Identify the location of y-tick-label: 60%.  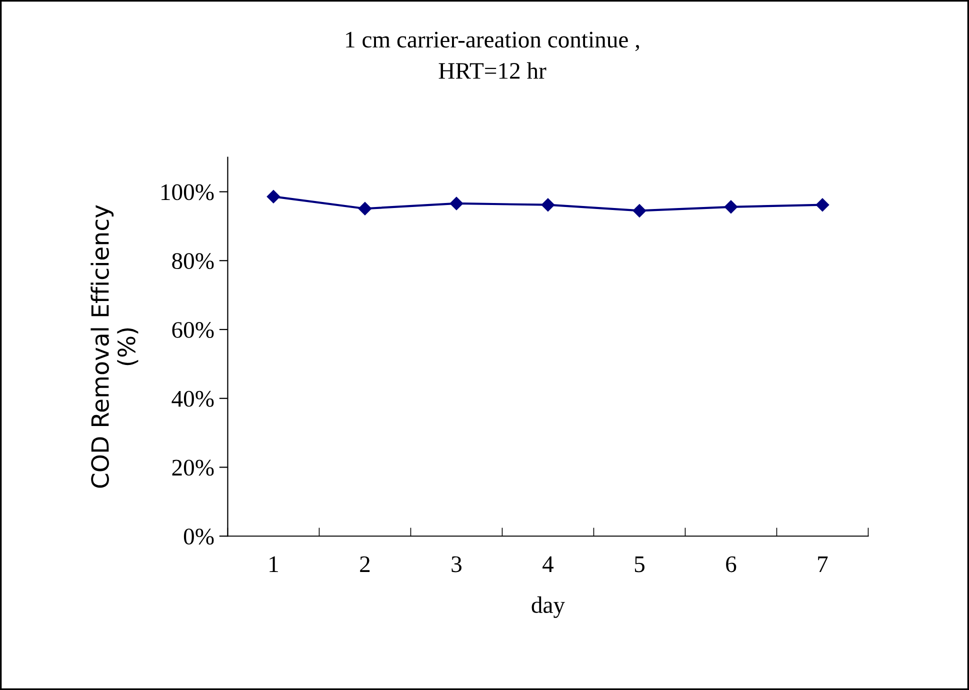
(193, 330).